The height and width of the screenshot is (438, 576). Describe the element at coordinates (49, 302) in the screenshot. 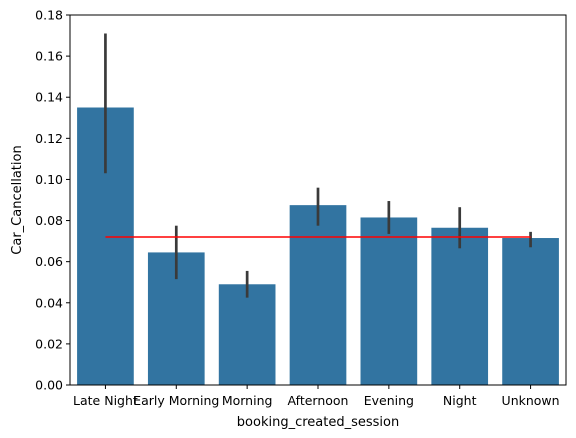

I see `y-tick-label: 0.04` at that location.